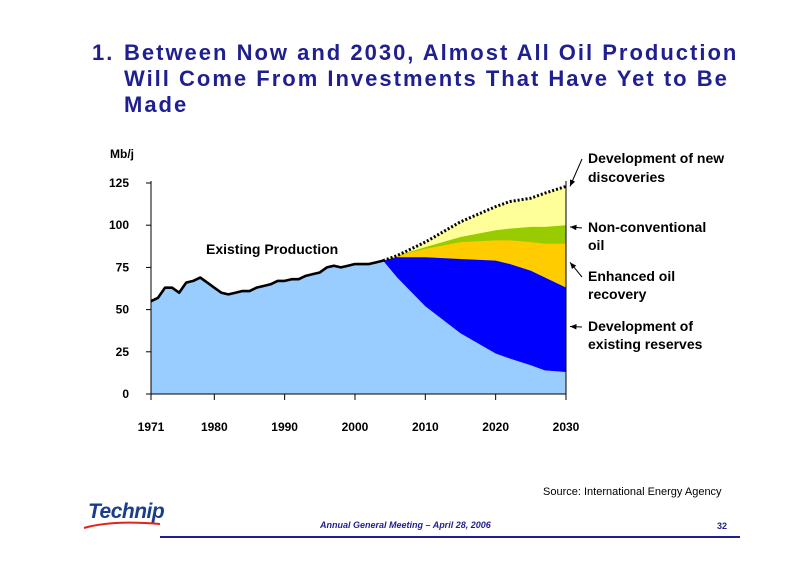 This screenshot has height=565, width=800. What do you see at coordinates (617, 294) in the screenshot?
I see `series-label-2-1: recovery` at bounding box center [617, 294].